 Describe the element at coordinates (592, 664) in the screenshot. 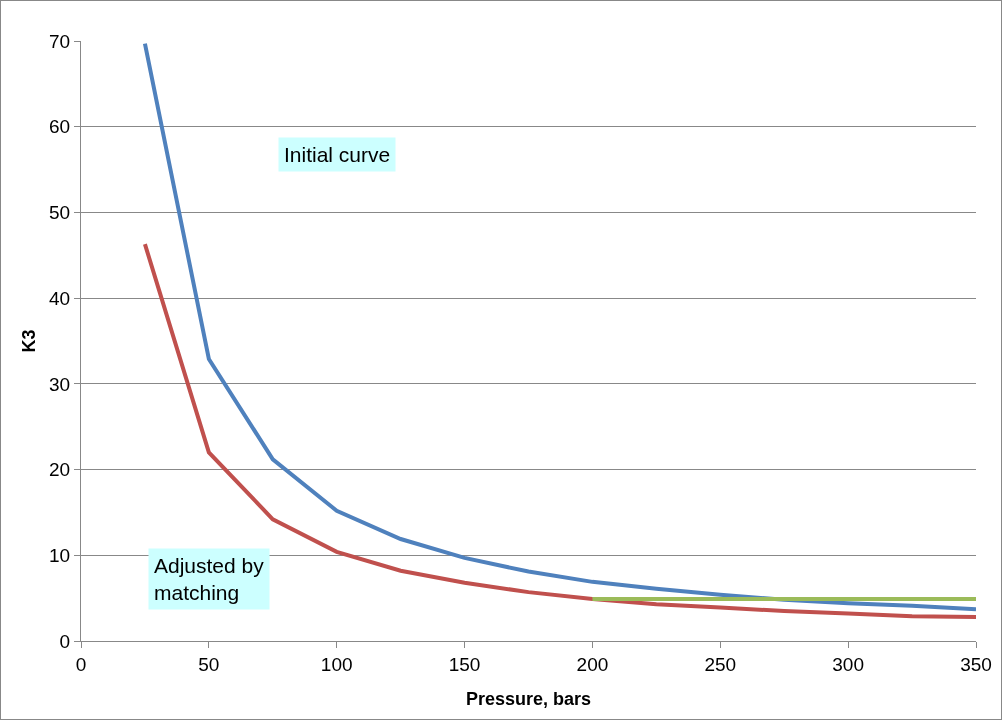

I see `x-tick-label: 200` at that location.